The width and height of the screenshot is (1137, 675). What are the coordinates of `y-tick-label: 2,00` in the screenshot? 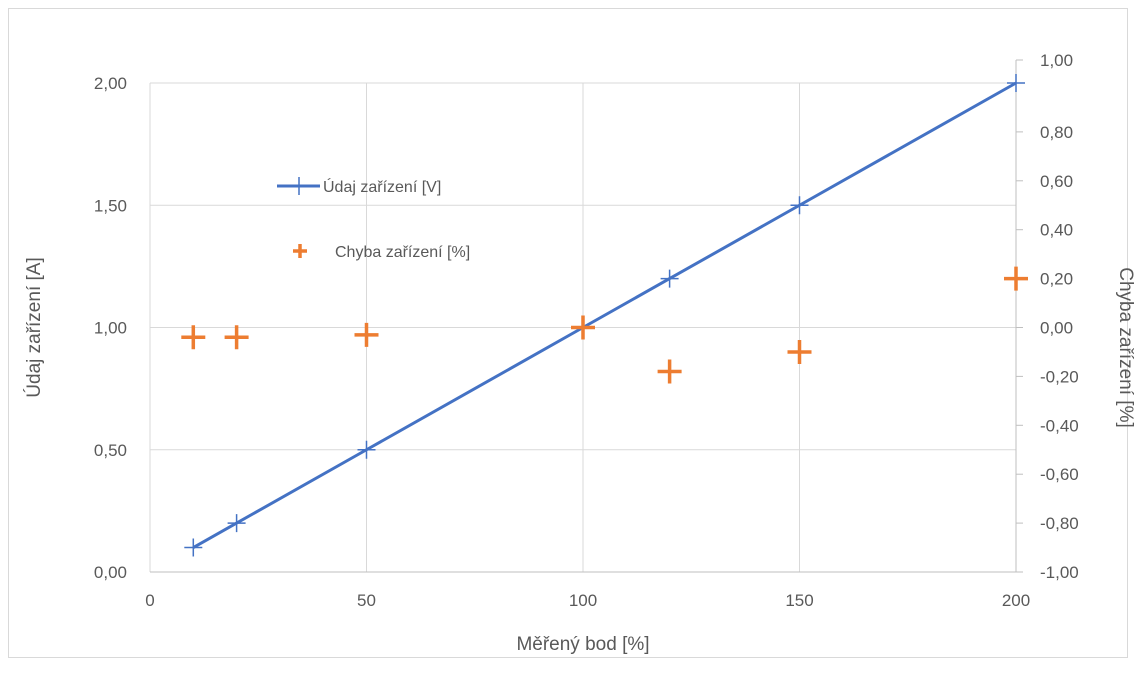 It's located at (110, 83).